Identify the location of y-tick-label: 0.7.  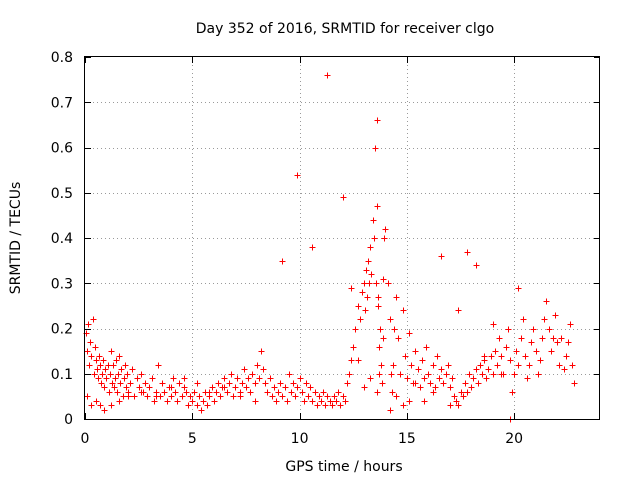
(62, 103).